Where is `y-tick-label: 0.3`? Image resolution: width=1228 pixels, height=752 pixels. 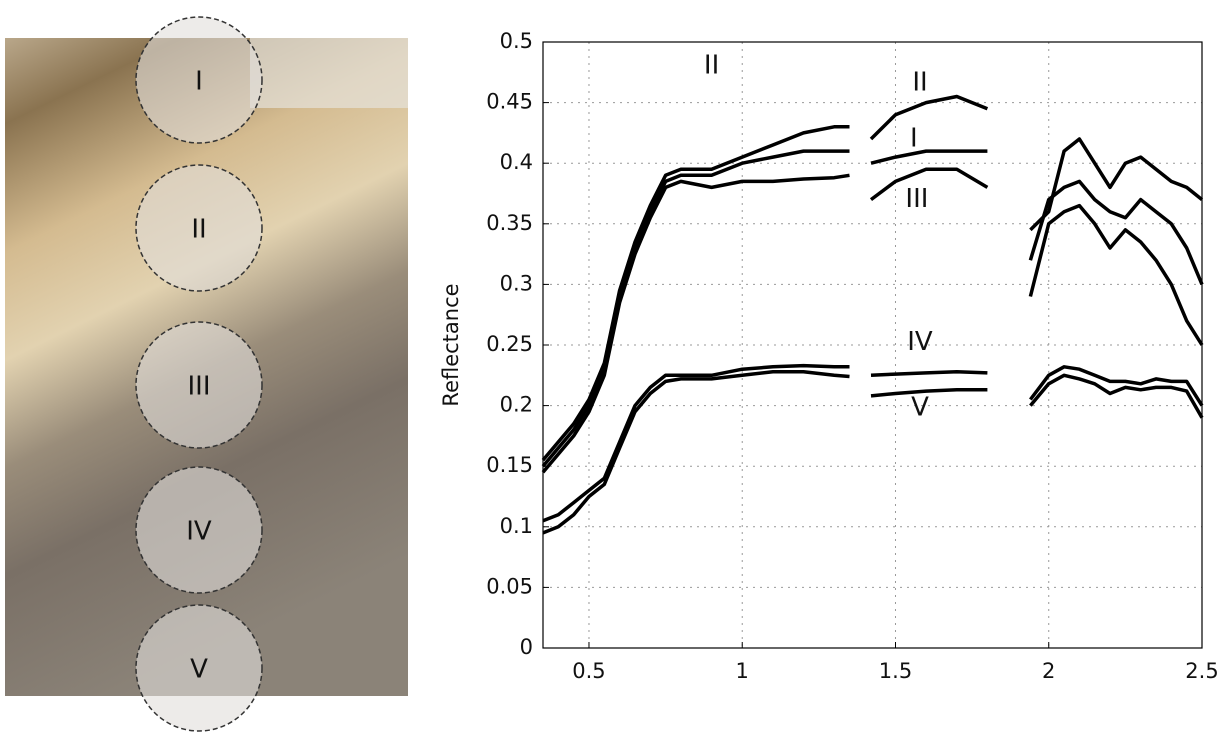
y-tick-label: 0.3 is located at coordinates (516, 283).